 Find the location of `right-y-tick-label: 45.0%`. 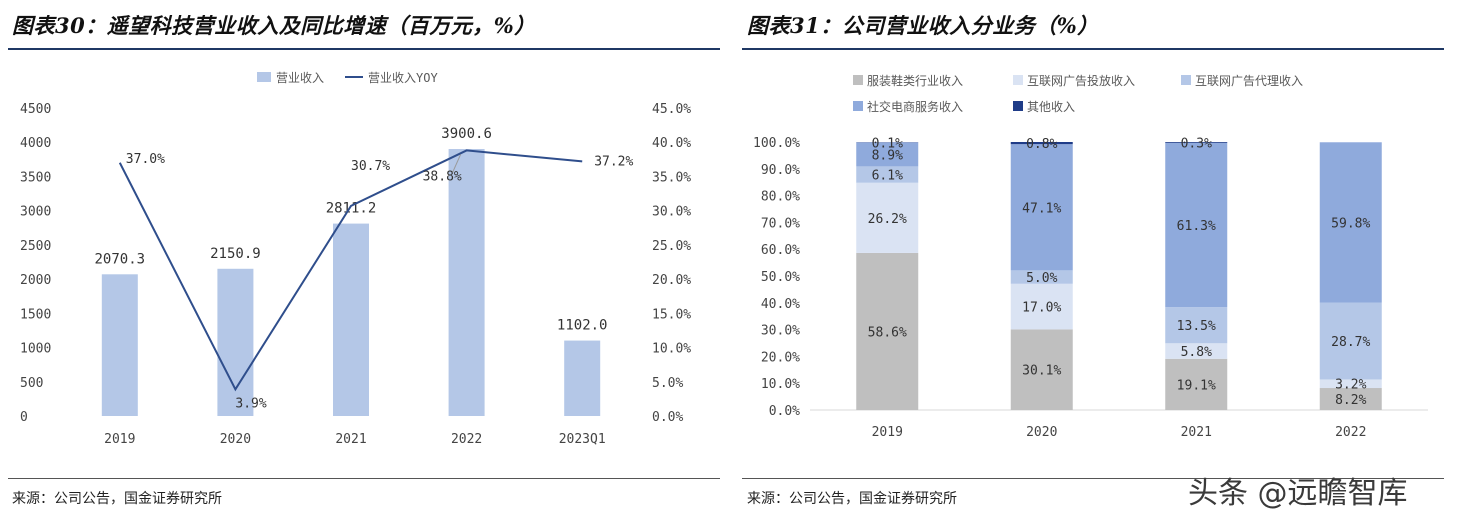

right-y-tick-label: 45.0% is located at coordinates (671, 109).